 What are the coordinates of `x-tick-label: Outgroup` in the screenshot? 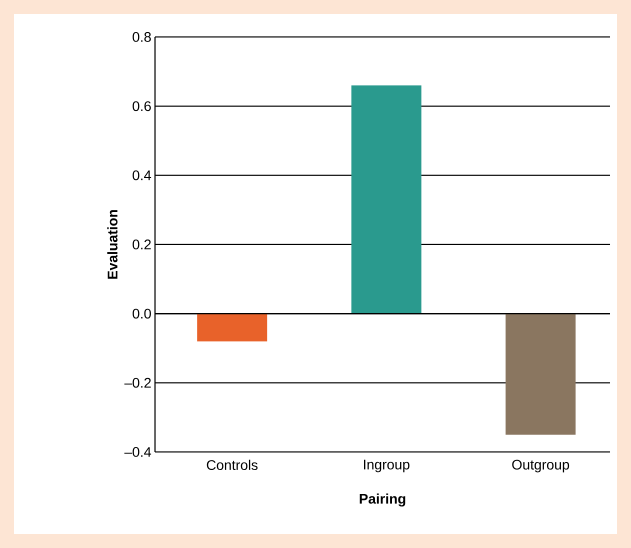 It's located at (541, 466).